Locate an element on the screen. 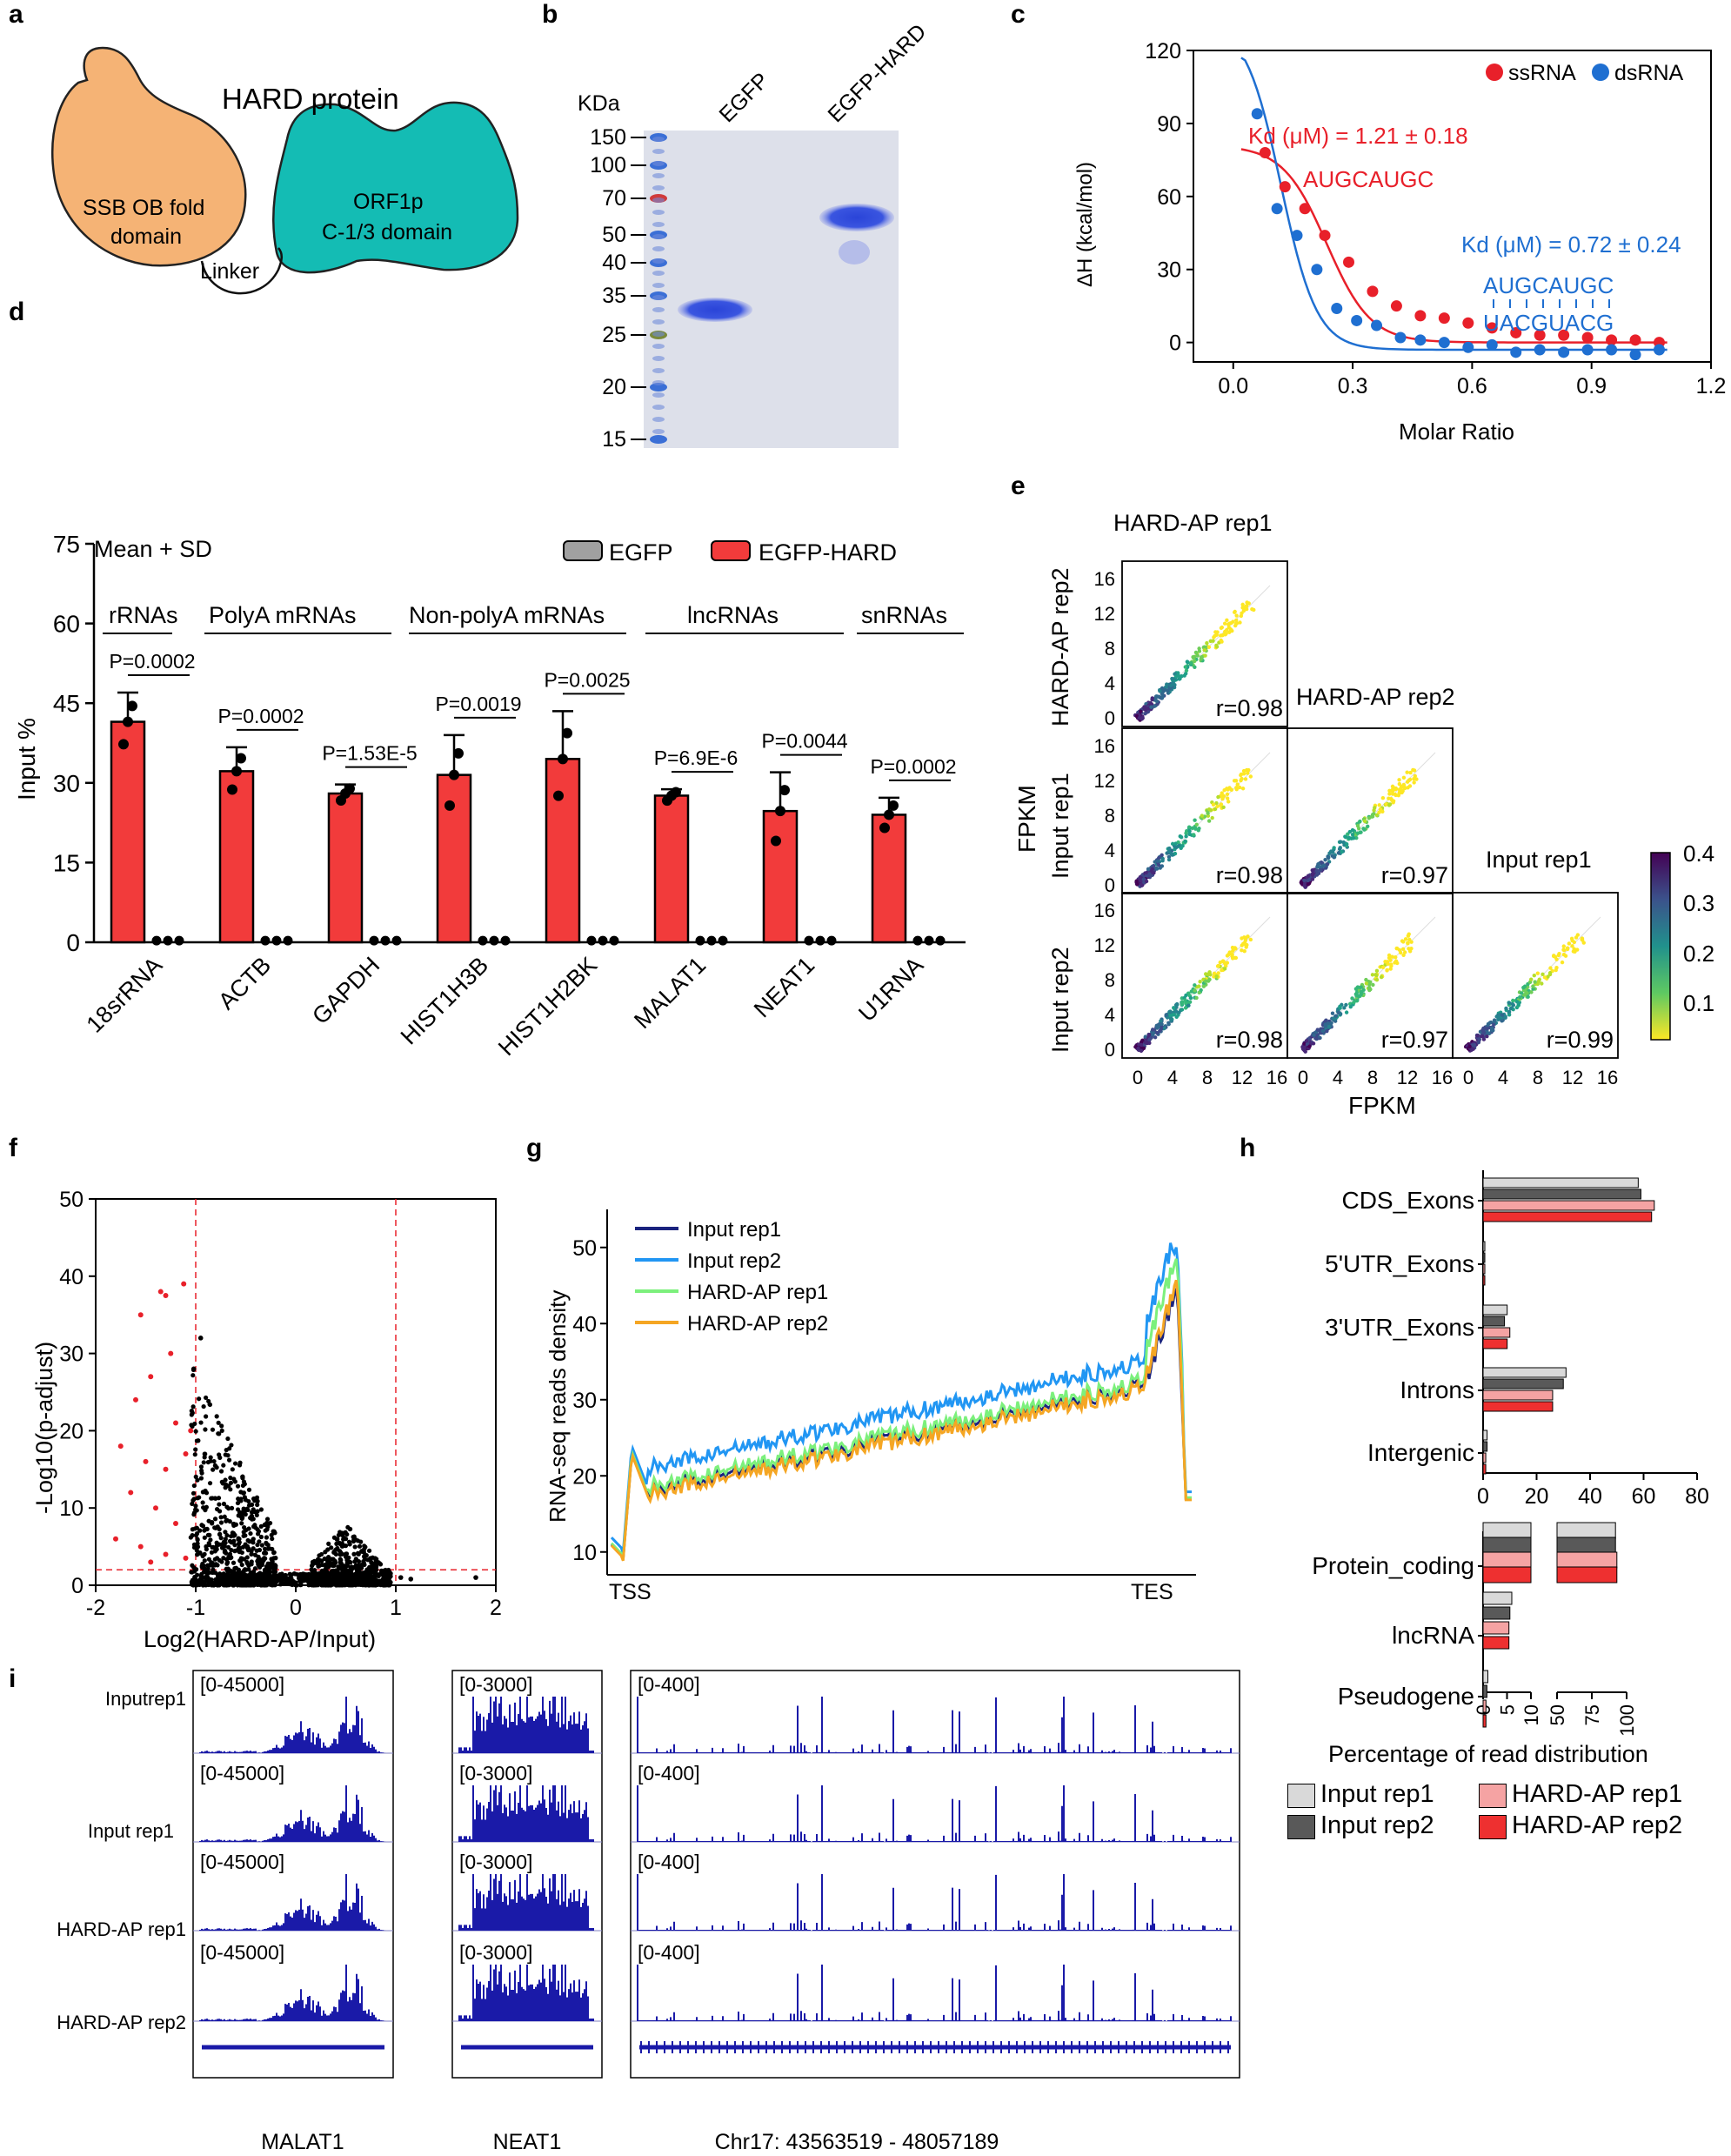  f-ytick-label: 30 is located at coordinates (71, 1354).